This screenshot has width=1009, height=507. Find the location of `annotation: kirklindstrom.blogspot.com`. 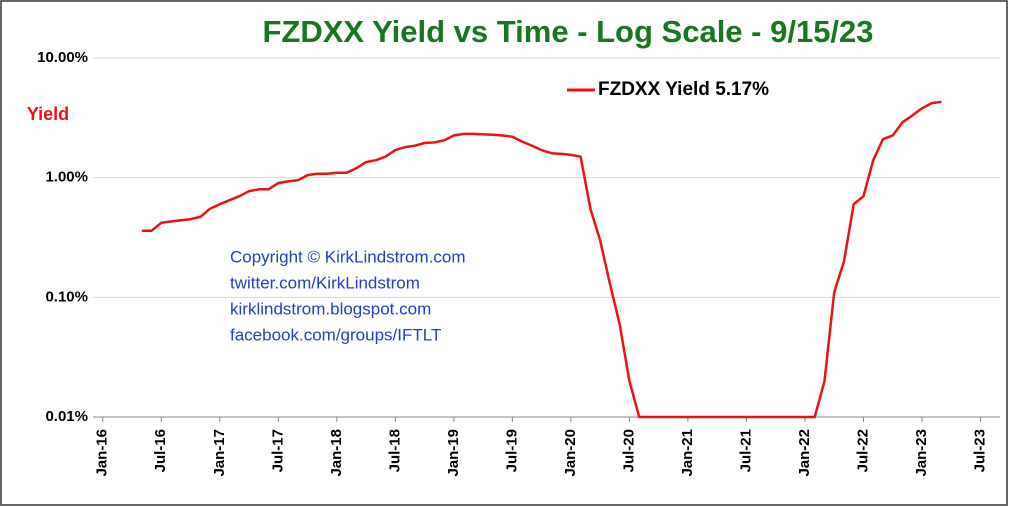

annotation: kirklindstrom.blogspot.com is located at coordinates (330, 308).